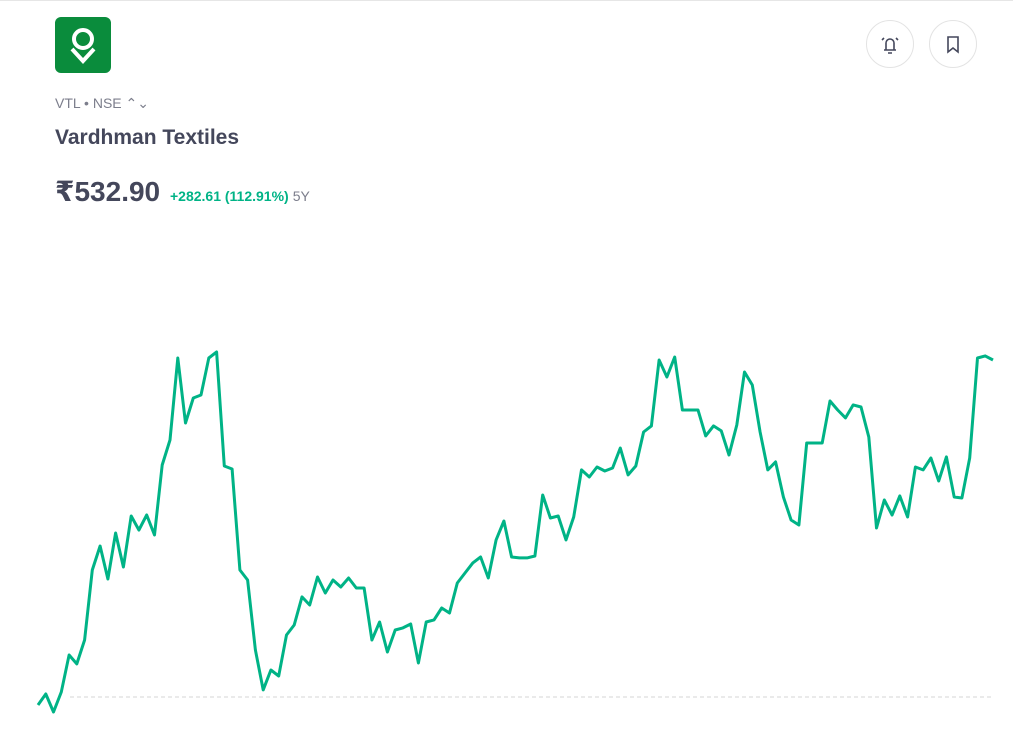  I want to click on bookmark-icon, so click(953, 45).